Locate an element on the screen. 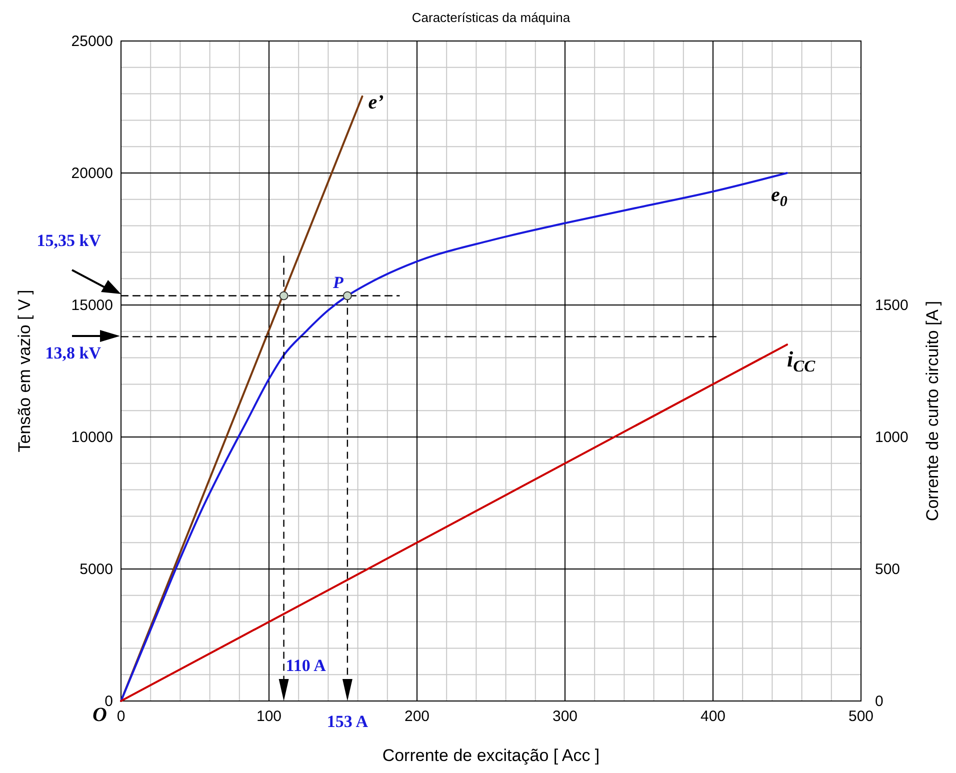 This screenshot has height=773, width=956. x-tick-label: 100 is located at coordinates (269, 716).